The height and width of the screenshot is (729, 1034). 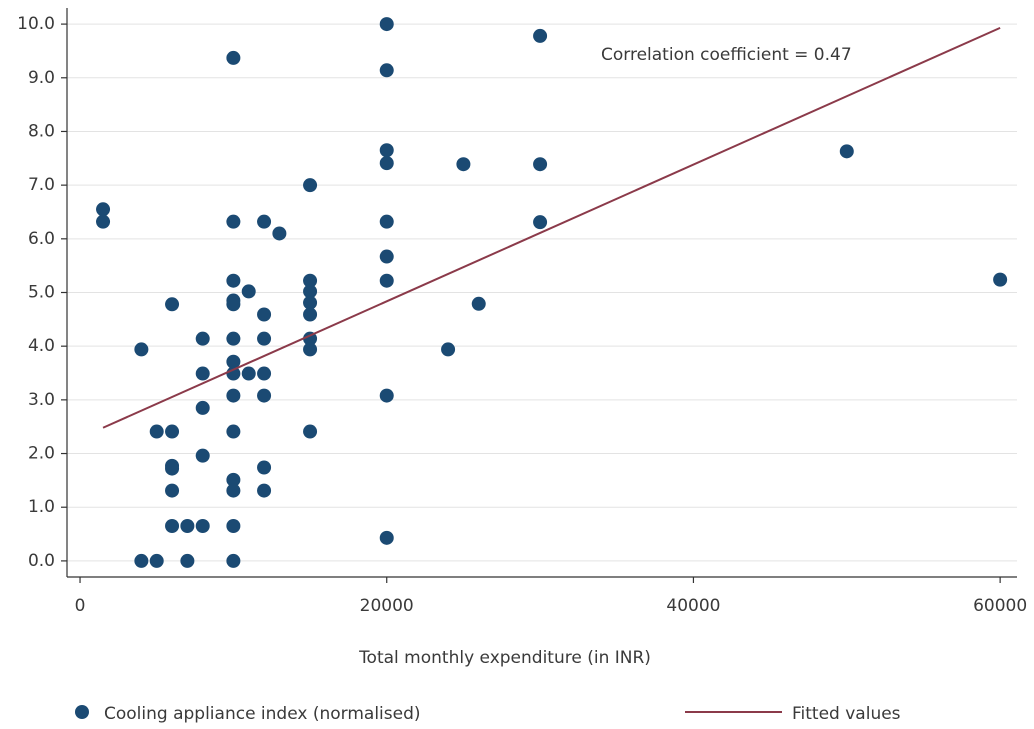 I want to click on y-tick-label: 4.0, so click(x=41, y=346).